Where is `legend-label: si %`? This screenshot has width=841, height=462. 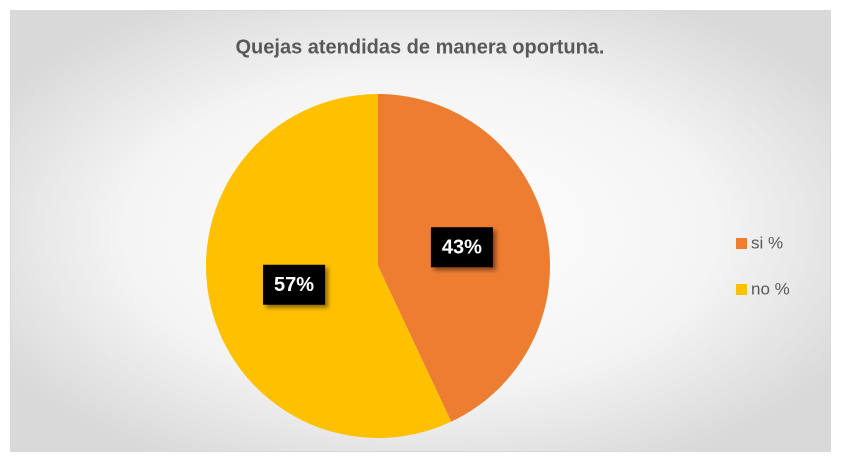 legend-label: si % is located at coordinates (767, 242).